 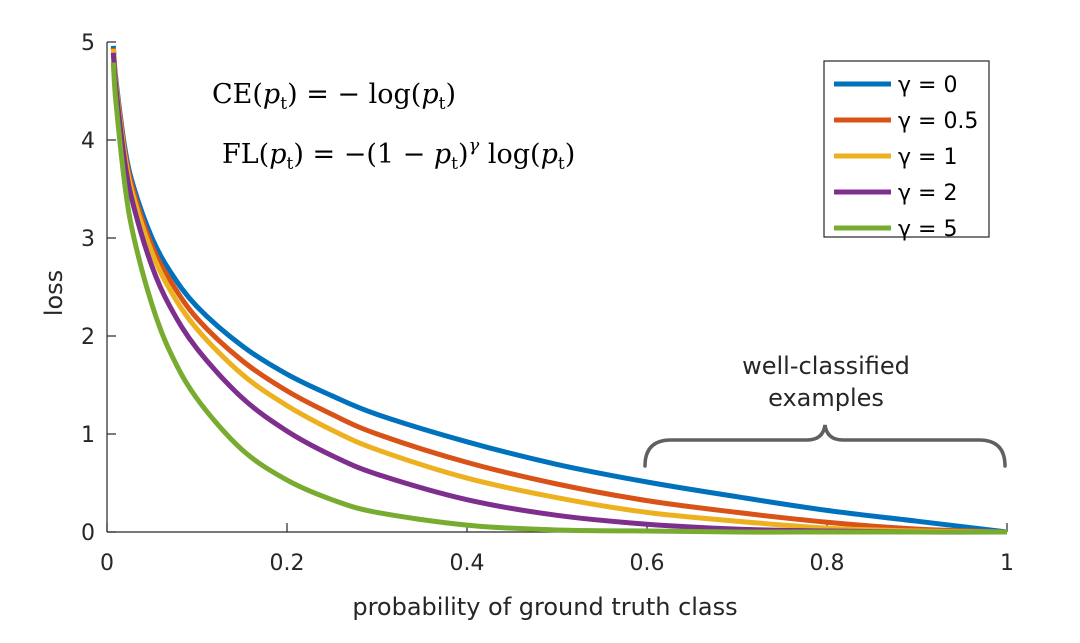 I want to click on legend-box, so click(x=906, y=149).